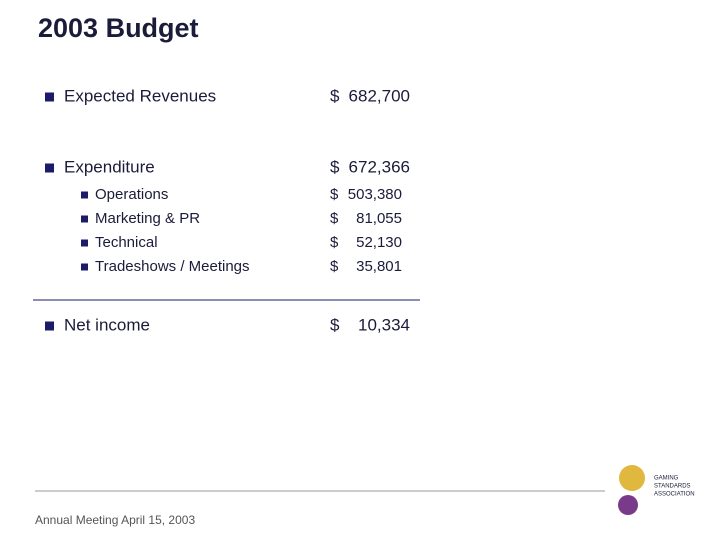  Describe the element at coordinates (379, 95) in the screenshot. I see `amount: 682,700` at that location.